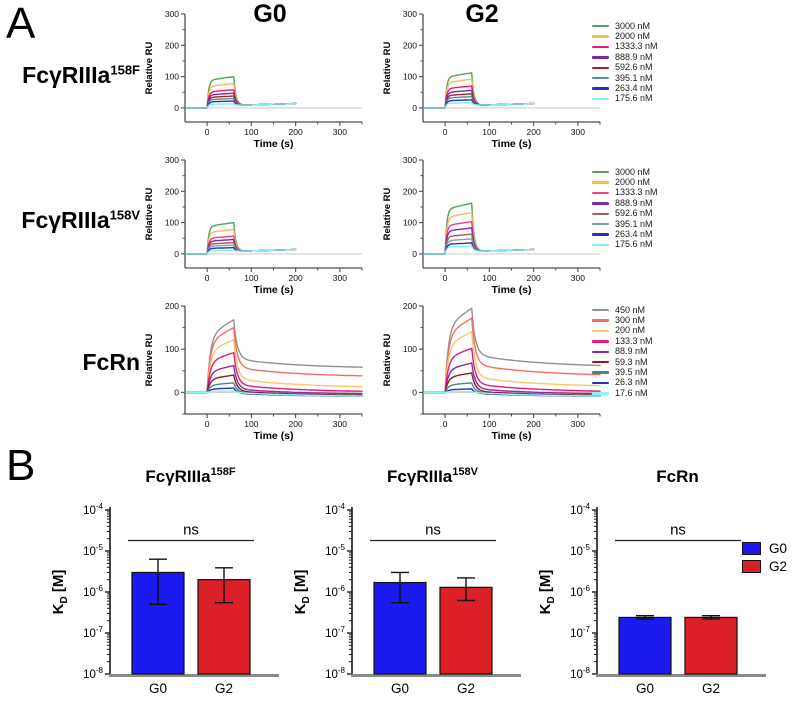 The image size is (797, 717). I want to click on row-label-fcgriiia158f: FcγRIIIa158F, so click(70, 75).